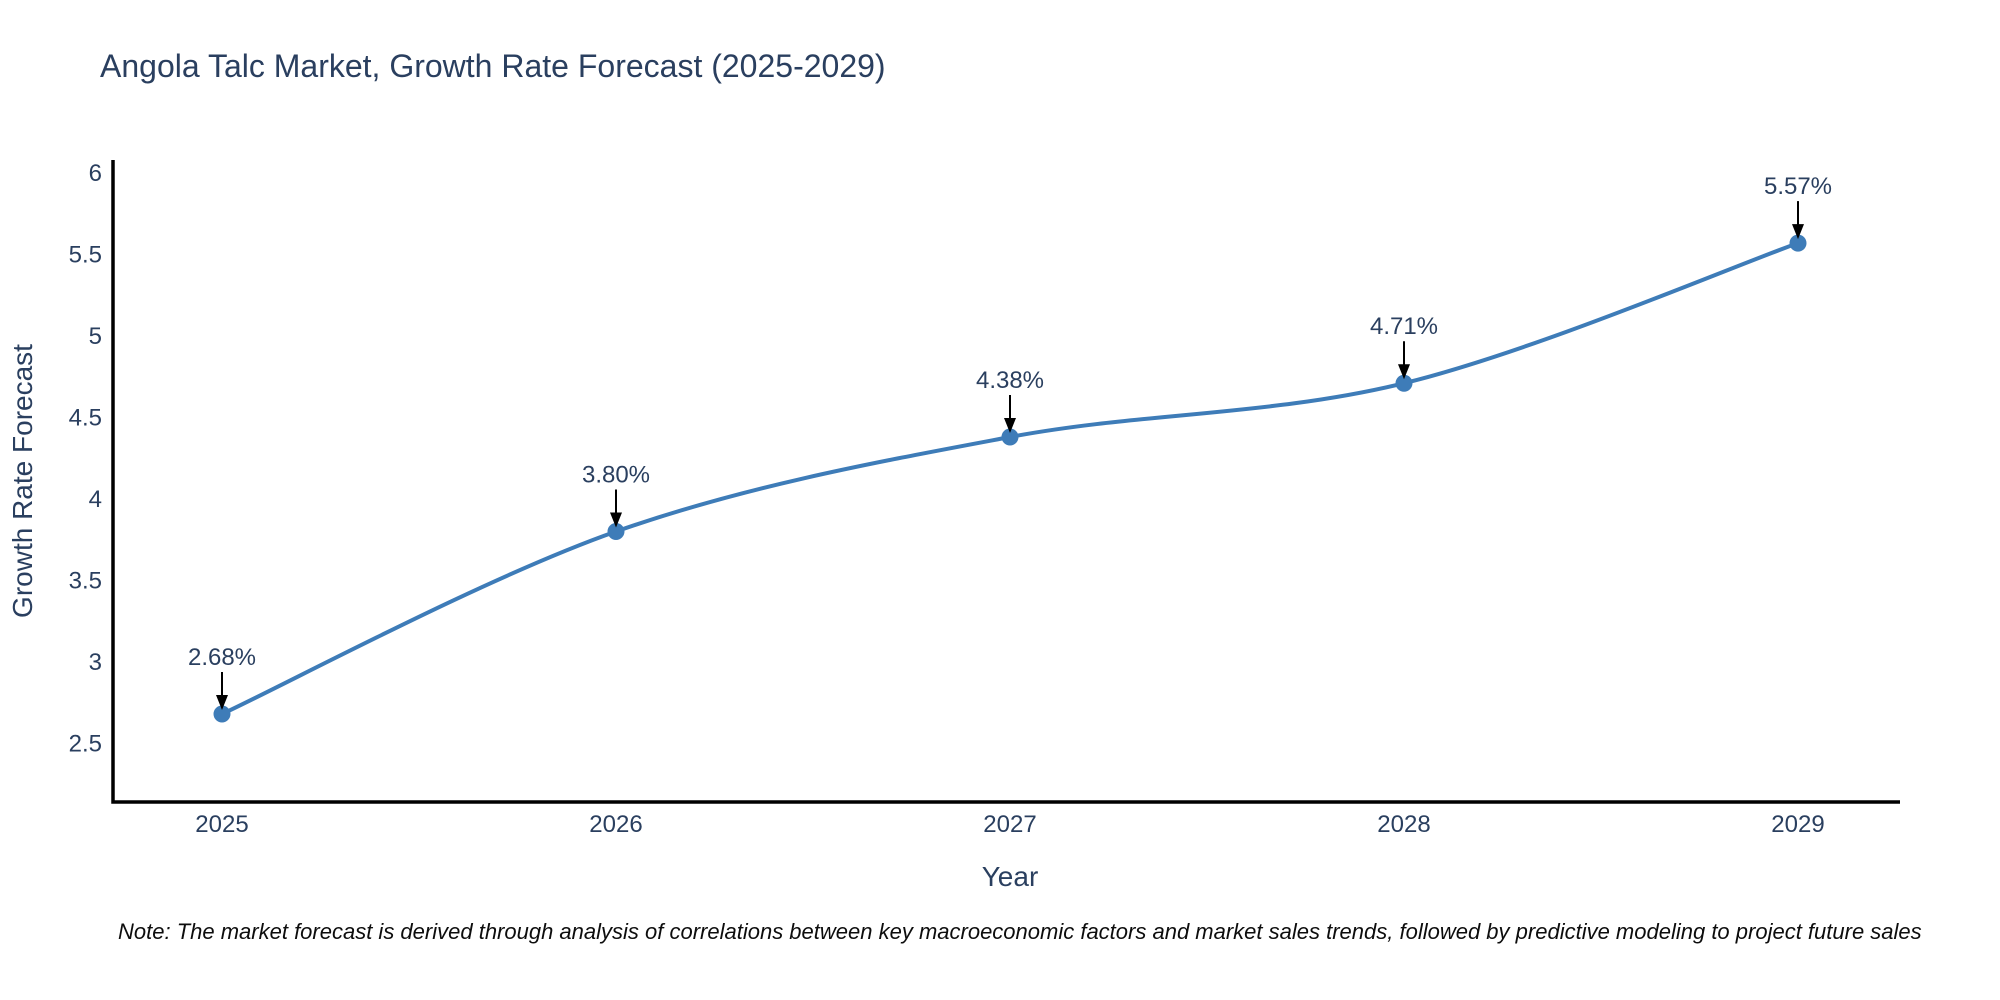 The image size is (2000, 1000). What do you see at coordinates (615, 824) in the screenshot?
I see `x-tick-label: 2026` at bounding box center [615, 824].